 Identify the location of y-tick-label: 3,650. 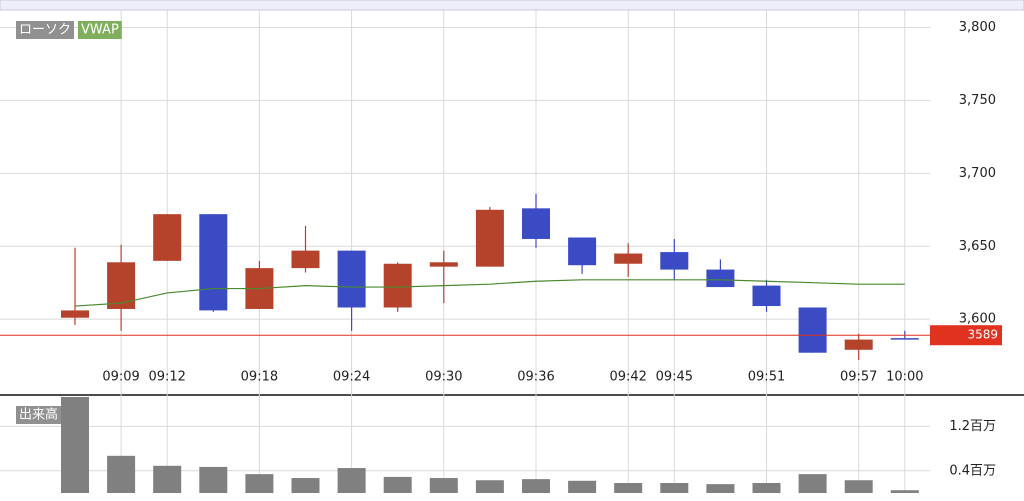
(977, 246).